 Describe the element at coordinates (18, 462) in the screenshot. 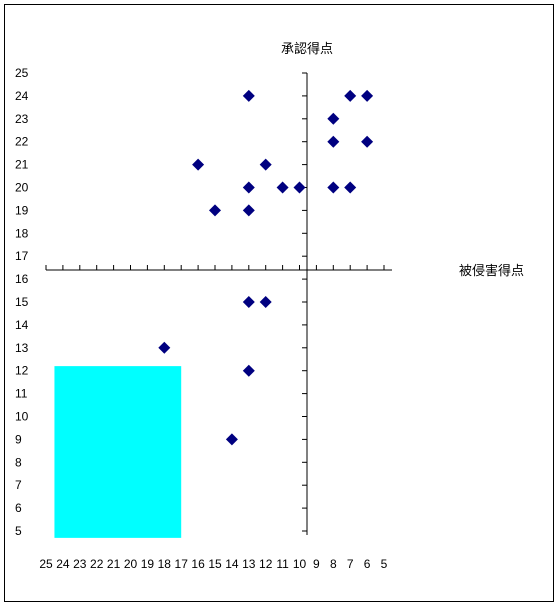

I see `y-tick-label: 8` at that location.